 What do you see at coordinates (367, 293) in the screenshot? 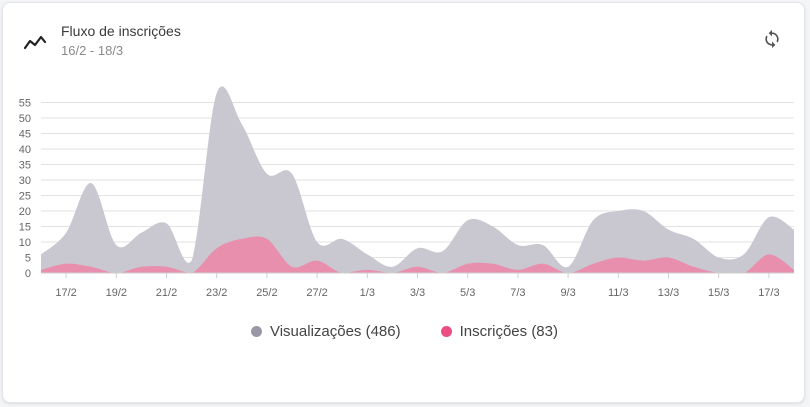
I see `x-tick-label: 1/3` at bounding box center [367, 293].